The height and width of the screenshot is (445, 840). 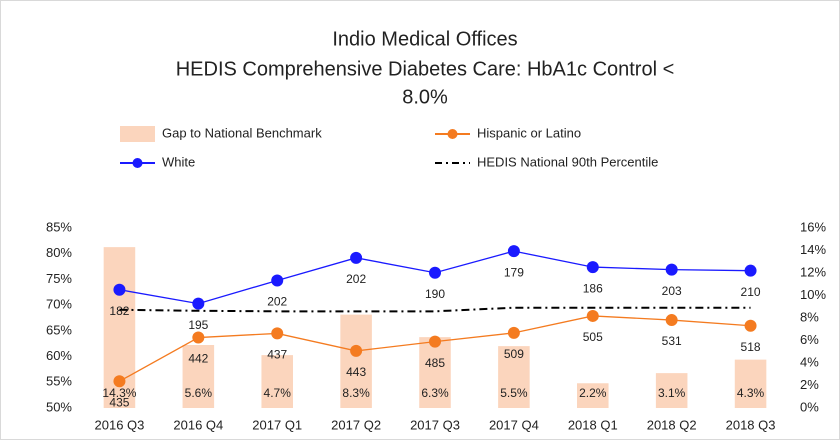 I want to click on y2-tick-label: 8%, so click(x=809, y=316).